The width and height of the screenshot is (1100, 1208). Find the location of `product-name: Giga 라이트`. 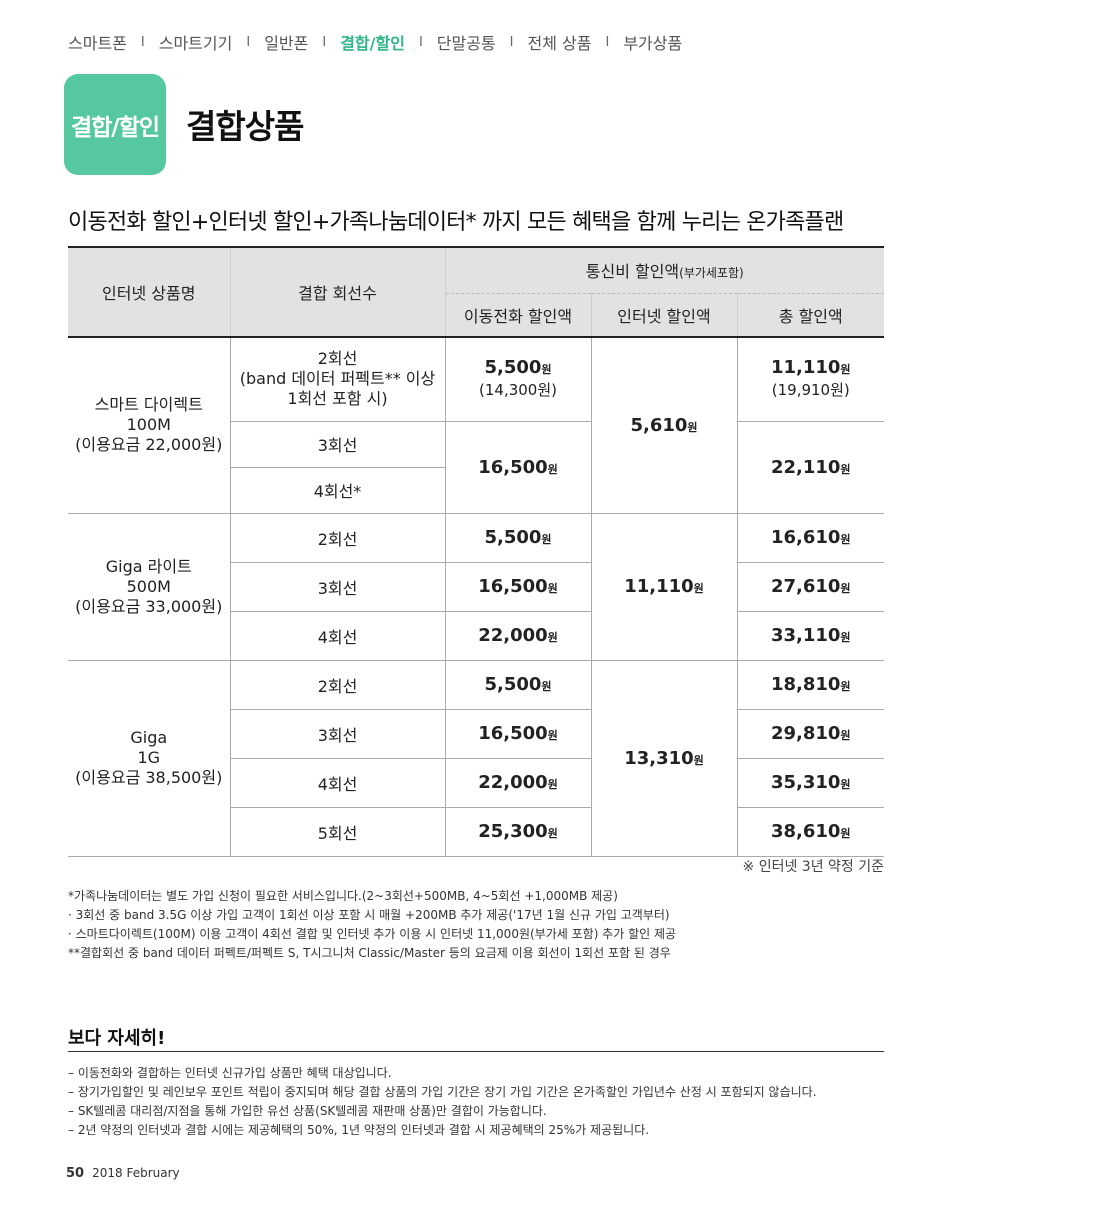

product-name: Giga 라이트 is located at coordinates (148, 566).